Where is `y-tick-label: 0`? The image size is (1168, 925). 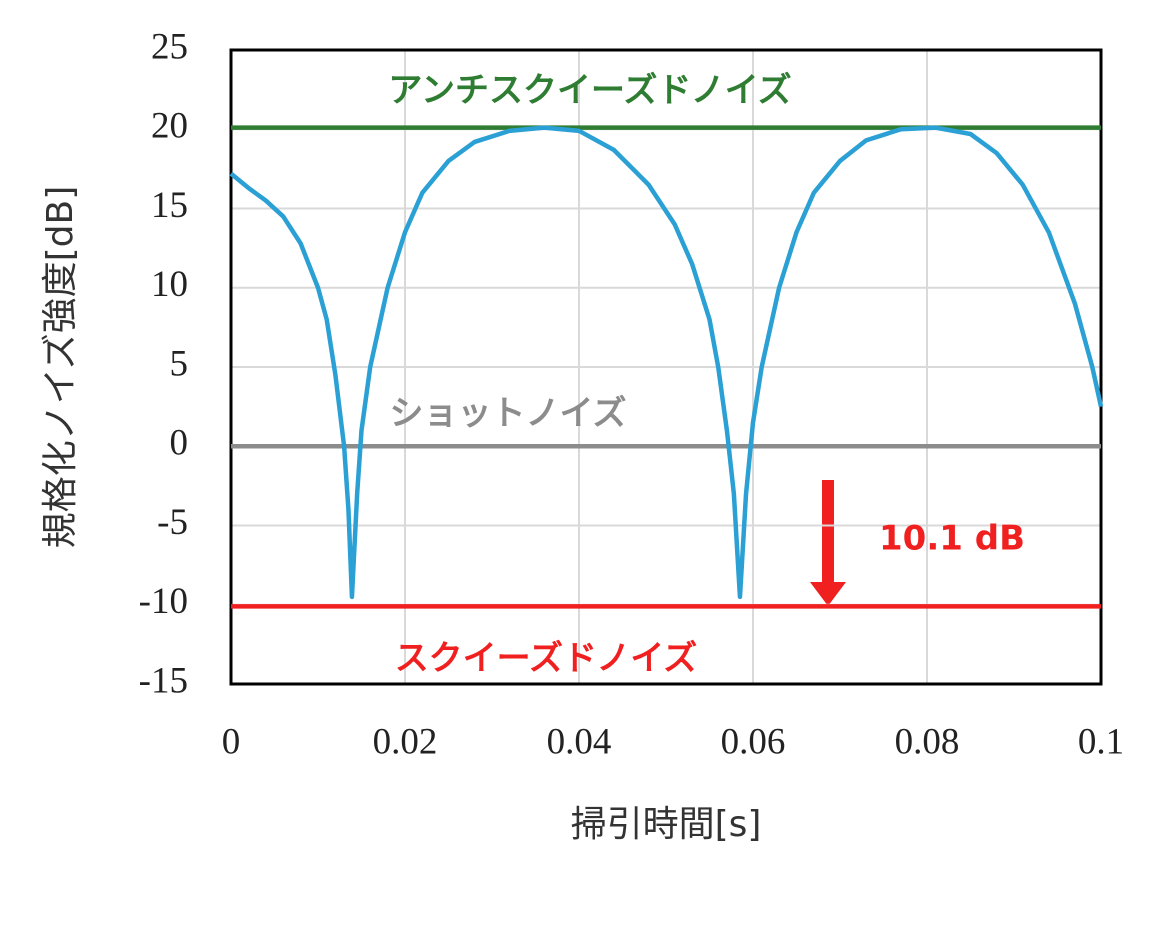 y-tick-label: 0 is located at coordinates (179, 443).